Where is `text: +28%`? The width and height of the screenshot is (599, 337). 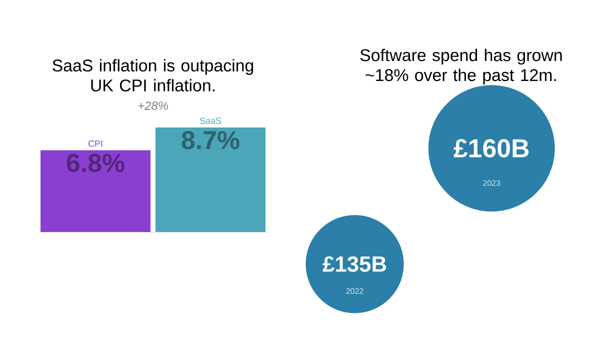 text: +28% is located at coordinates (153, 105).